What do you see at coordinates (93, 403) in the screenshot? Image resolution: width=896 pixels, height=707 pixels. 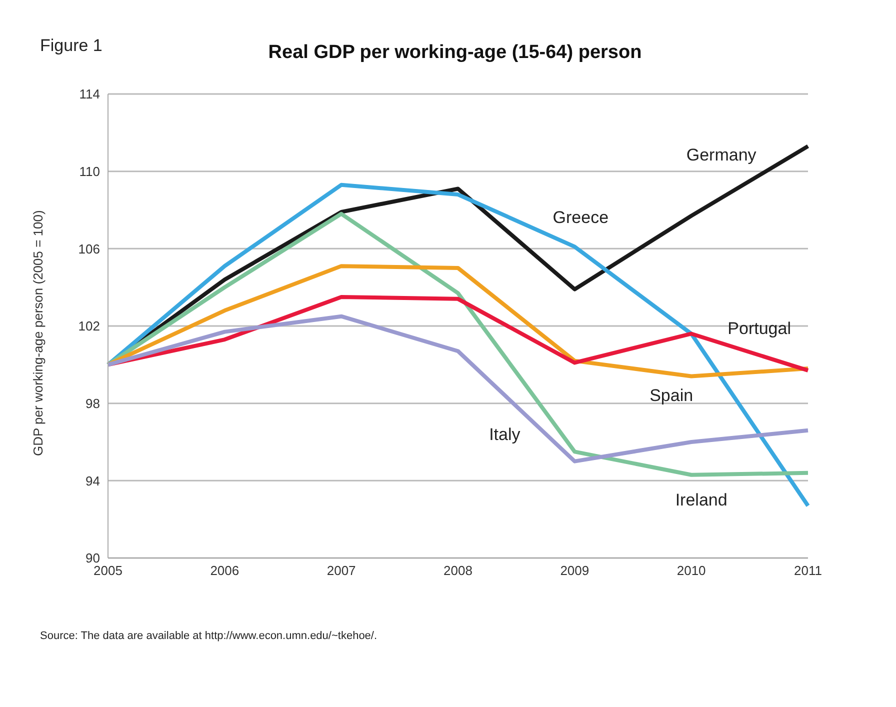 I see `y-tick-label: 98` at bounding box center [93, 403].